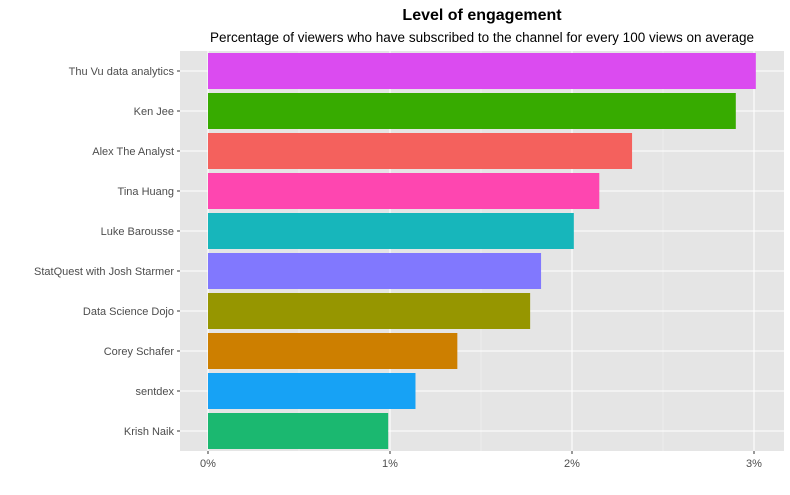 The height and width of the screenshot is (495, 790). I want to click on chart-title: Level of engagement, so click(482, 15).